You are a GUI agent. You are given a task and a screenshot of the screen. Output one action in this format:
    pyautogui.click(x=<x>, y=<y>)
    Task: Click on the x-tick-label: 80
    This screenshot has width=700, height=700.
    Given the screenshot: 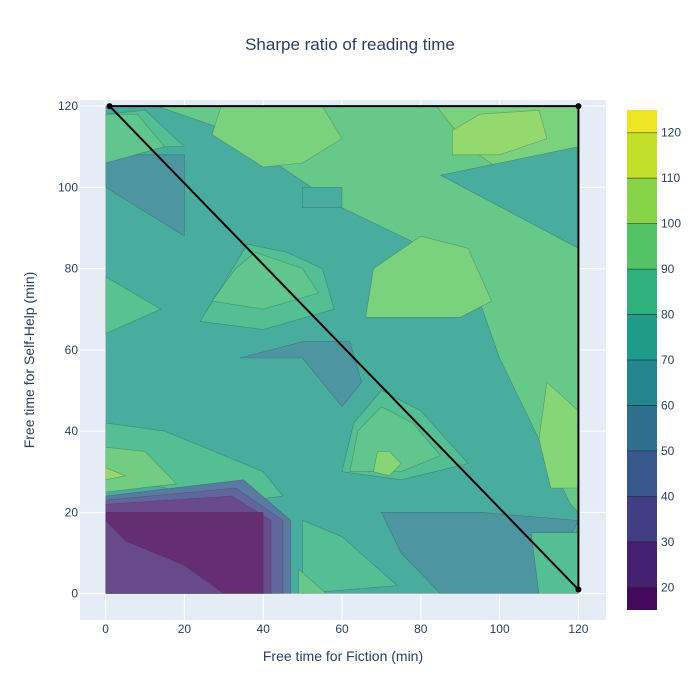 What is the action you would take?
    pyautogui.click(x=421, y=629)
    